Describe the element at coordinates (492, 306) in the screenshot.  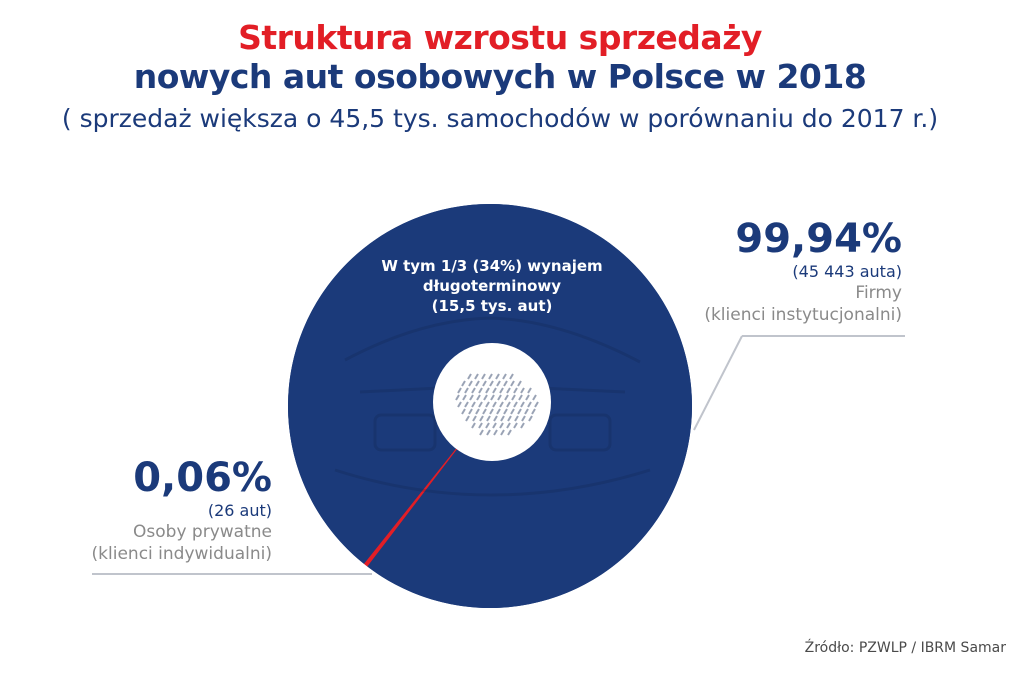
I see `inner-annotation-line3: (15,5 tys. aut)` at that location.